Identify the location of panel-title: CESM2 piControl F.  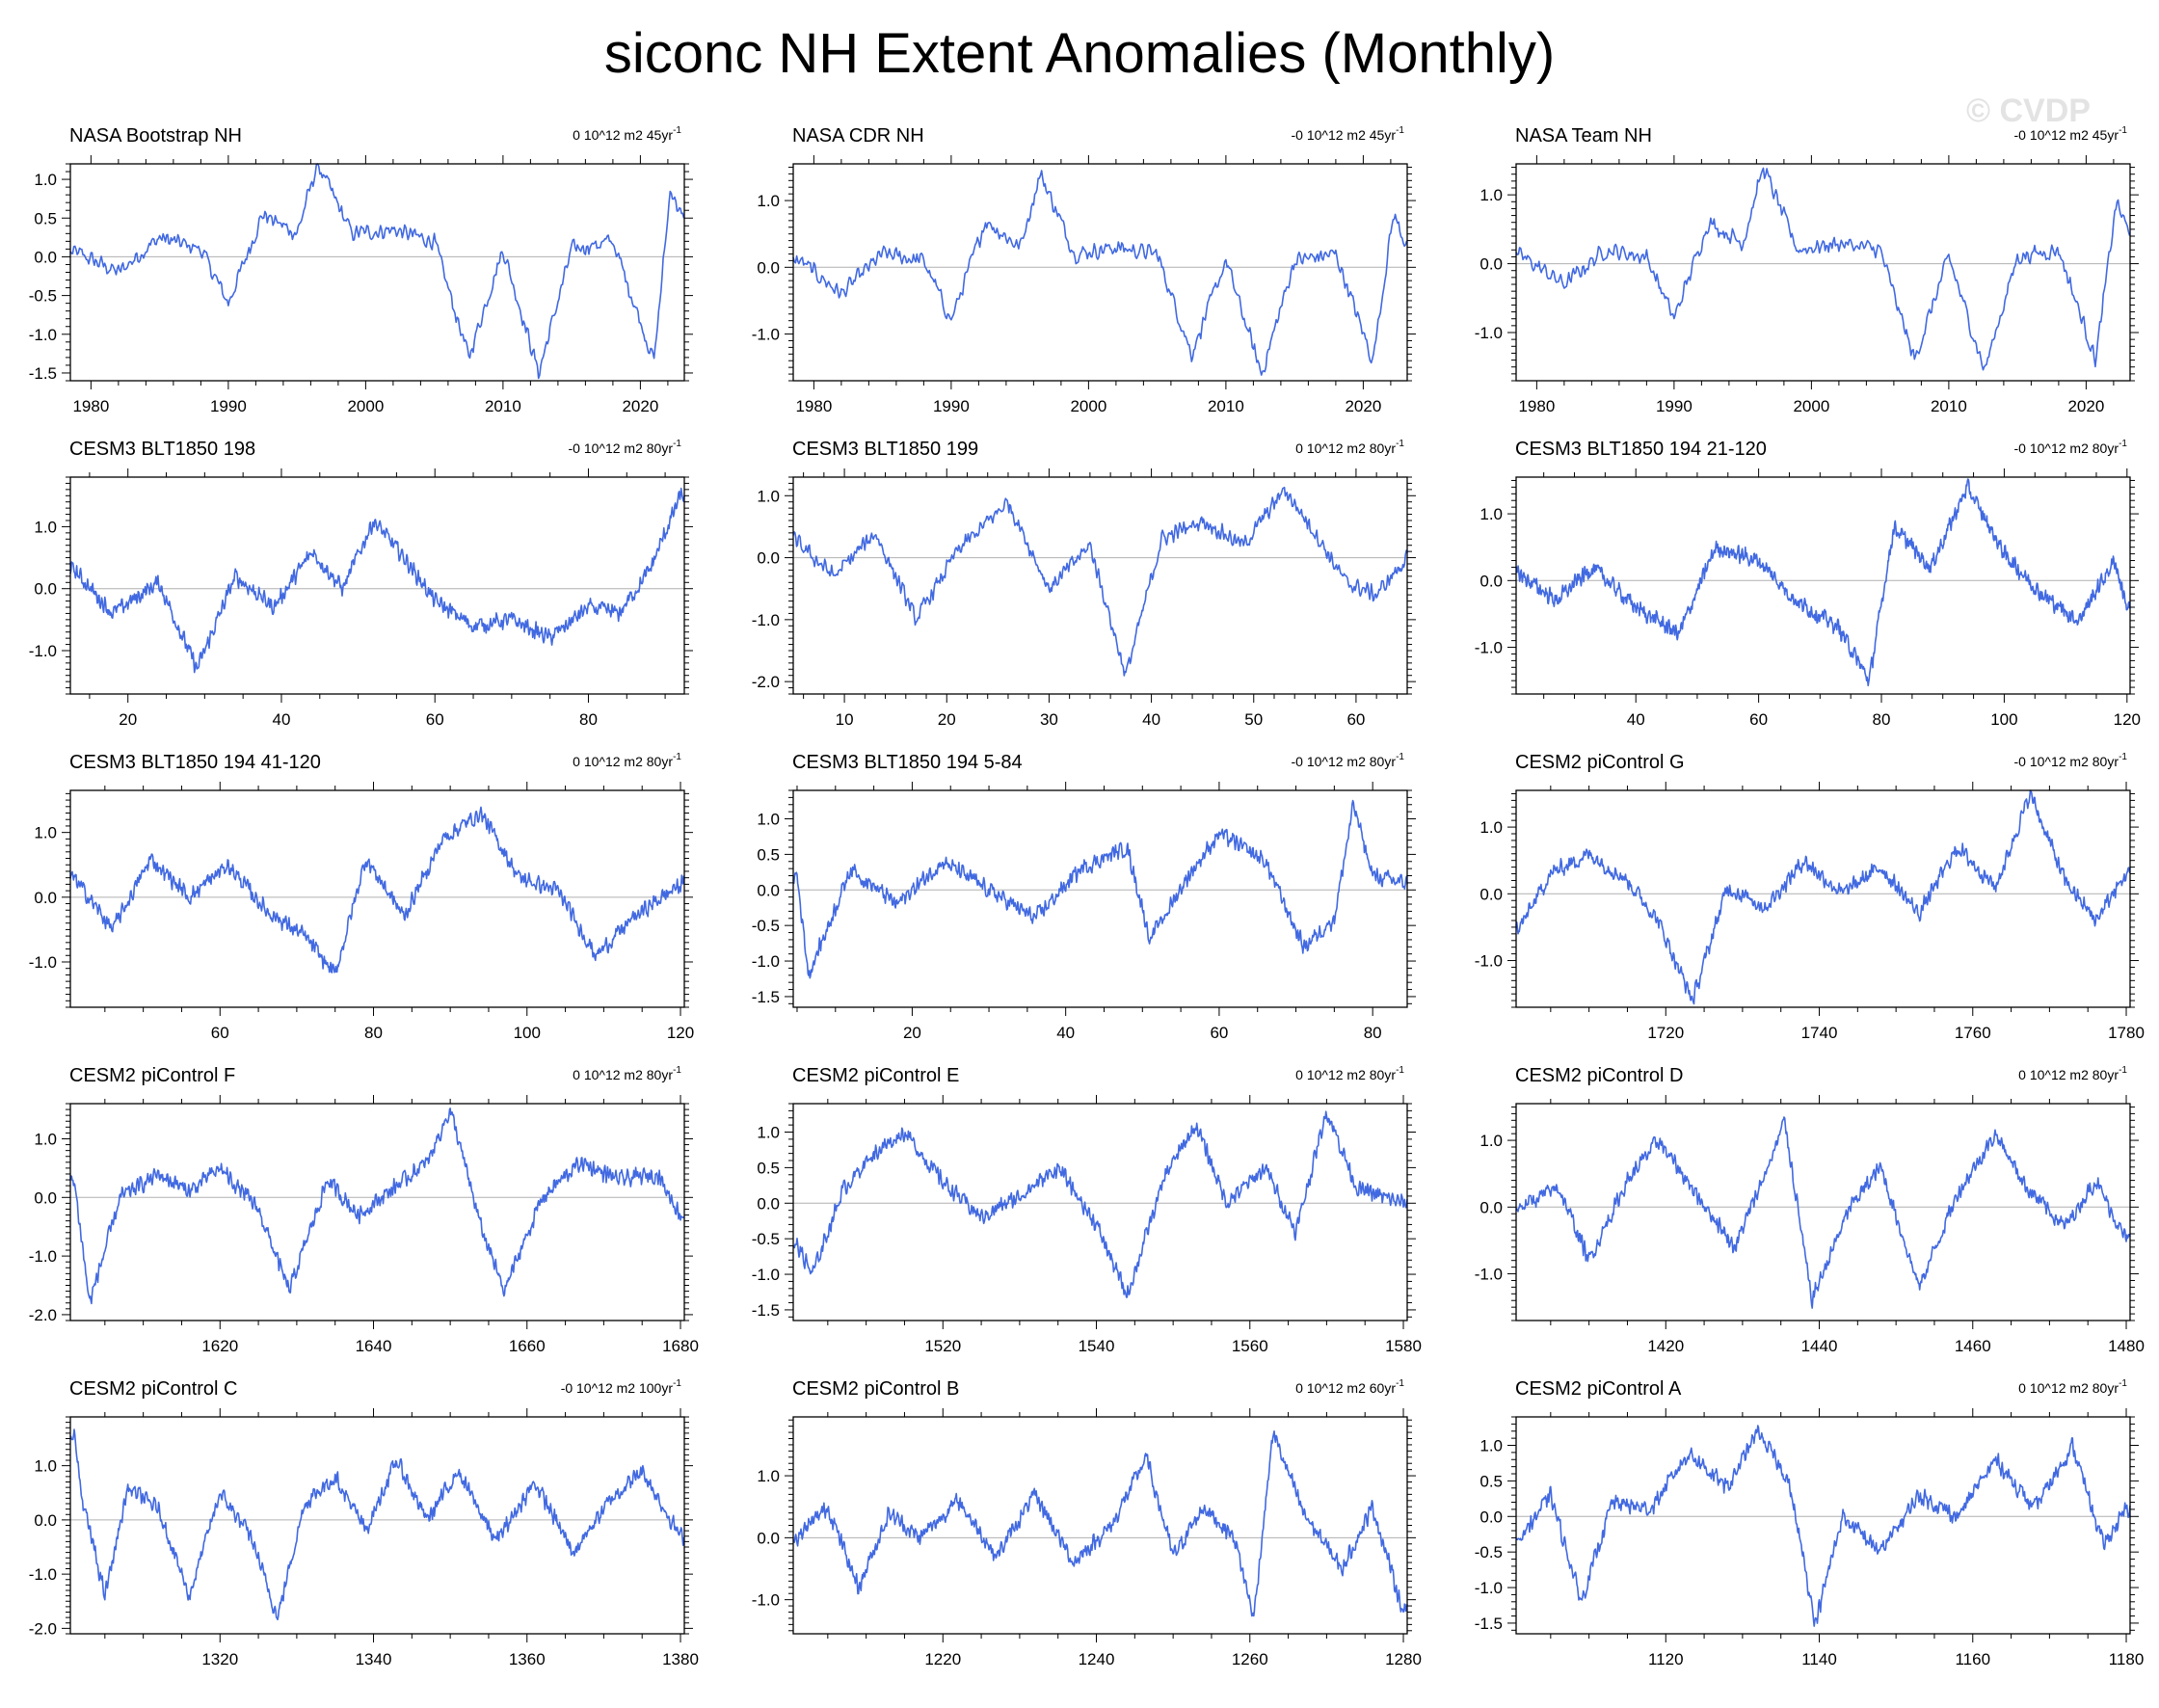
(152, 1075).